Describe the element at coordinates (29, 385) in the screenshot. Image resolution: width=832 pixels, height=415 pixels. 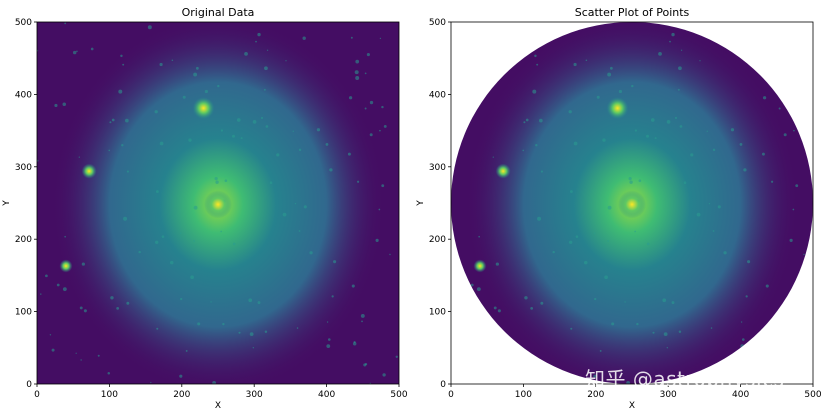
I see `y-tick-label: 0` at that location.